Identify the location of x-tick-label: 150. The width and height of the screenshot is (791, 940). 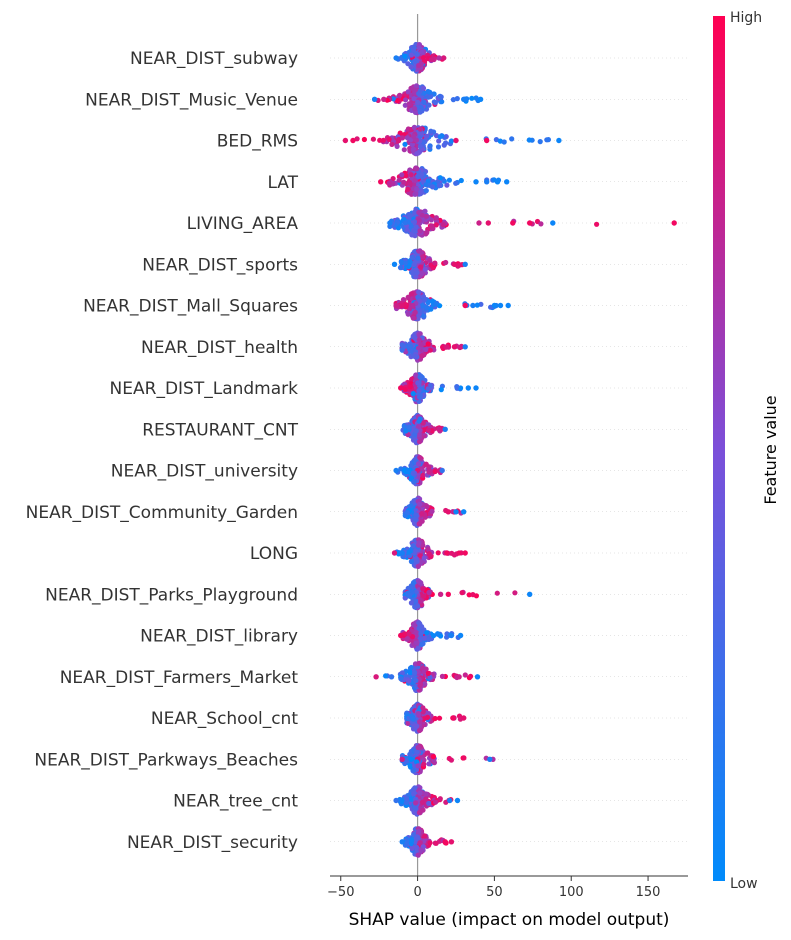
(648, 892).